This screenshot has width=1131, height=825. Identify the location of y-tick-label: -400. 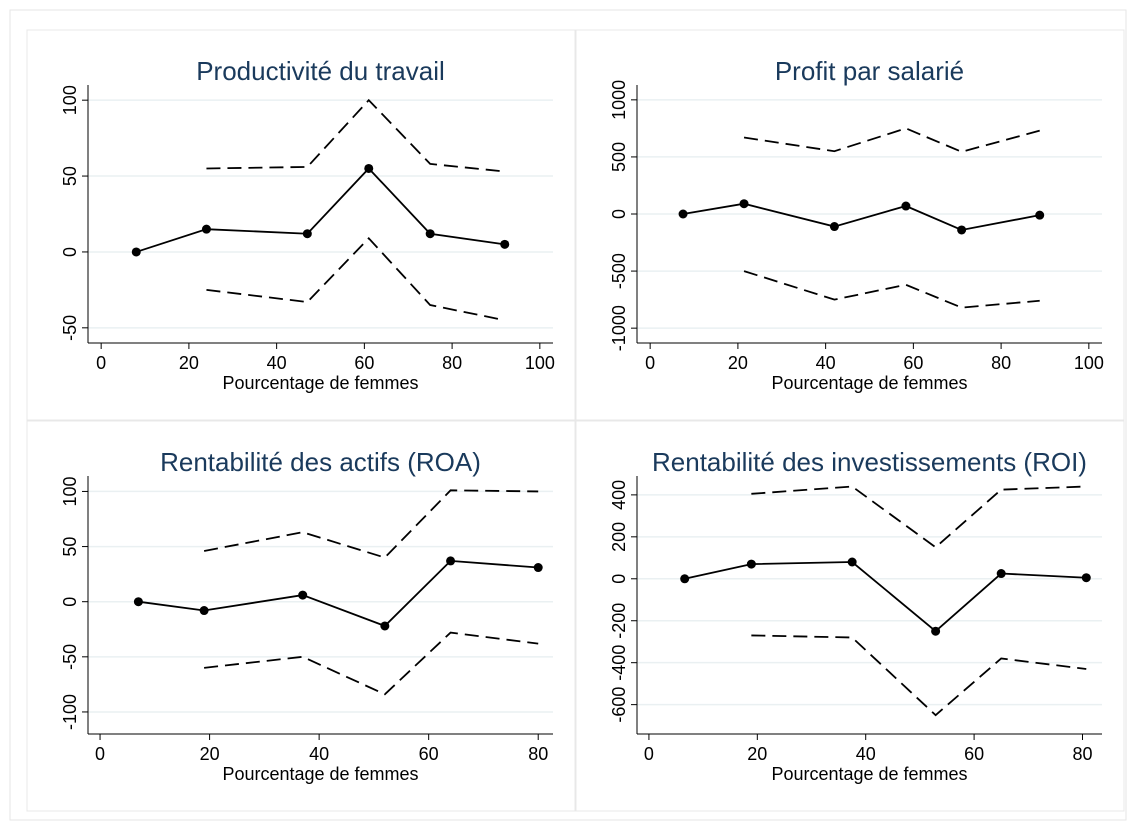
(619, 663).